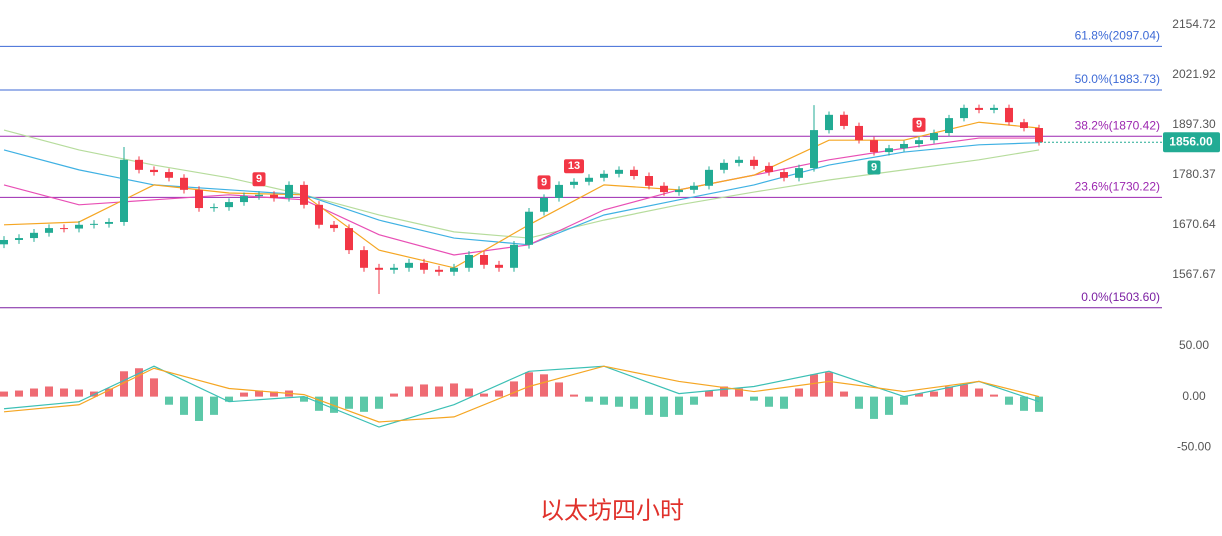 The height and width of the screenshot is (536, 1222). Describe the element at coordinates (1117, 187) in the screenshot. I see `fib-label: 23.6%(1730.22)` at that location.